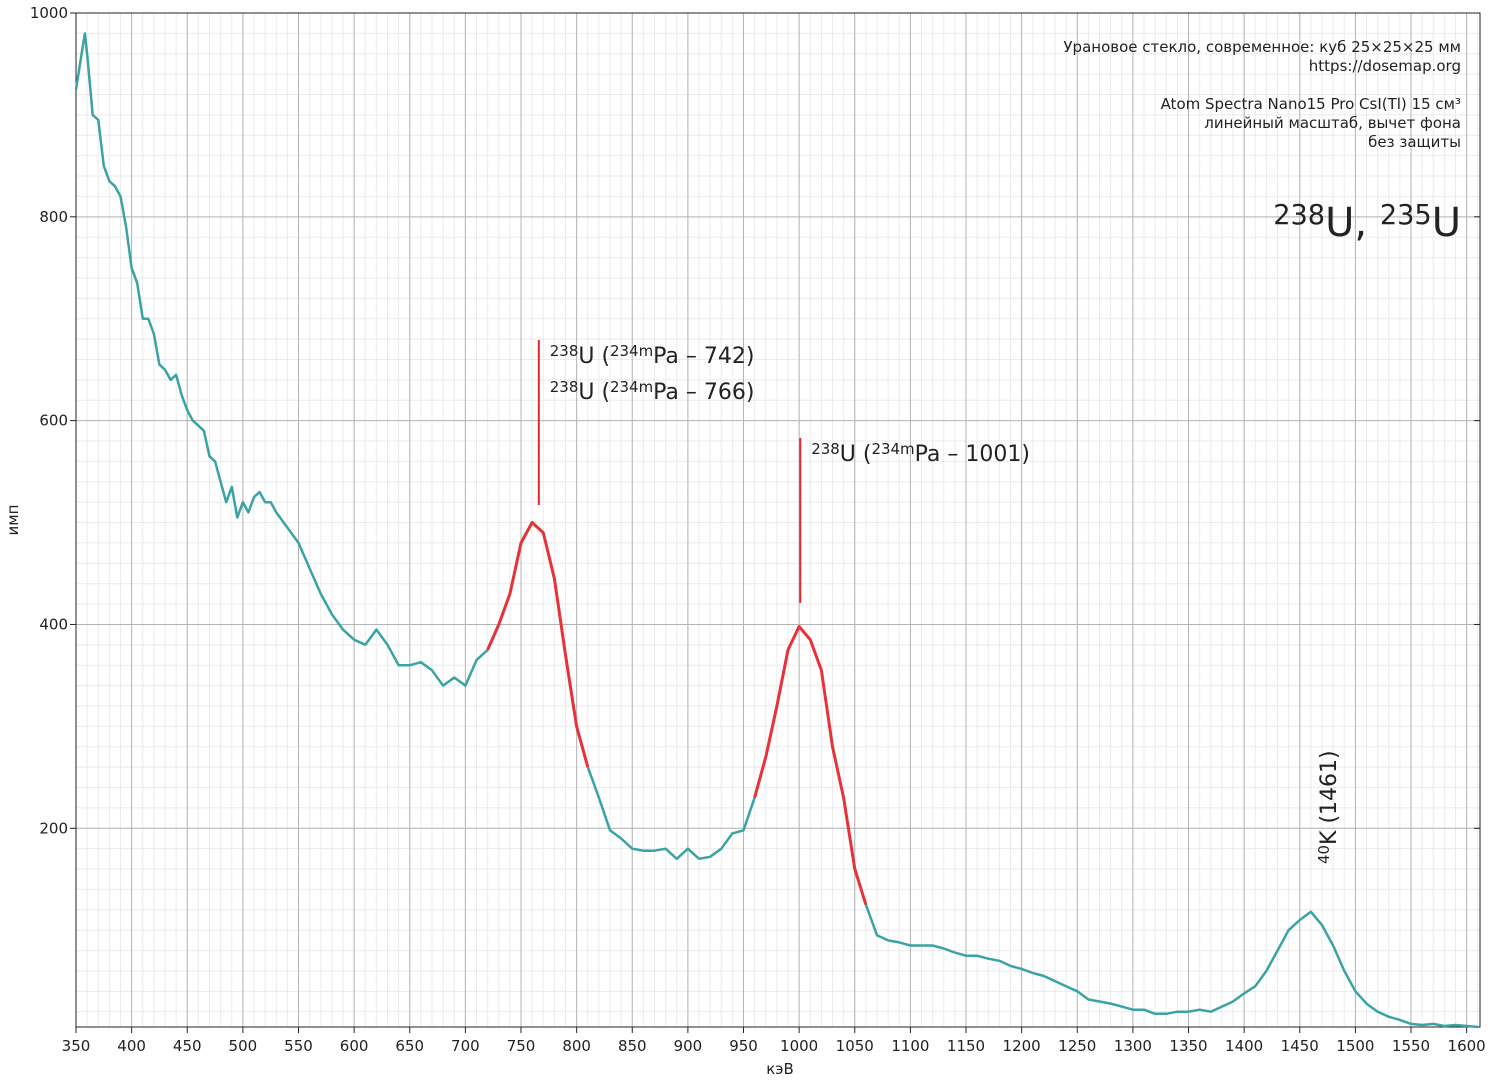 This screenshot has height=1080, width=1491. I want to click on info-text: https://dosemap.org, so click(1385, 66).